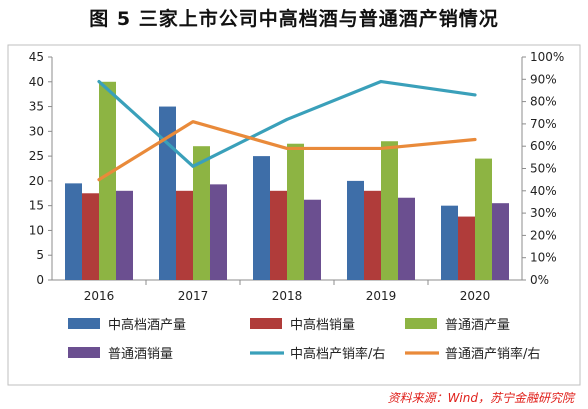  Describe the element at coordinates (36, 206) in the screenshot. I see `left-tick-label: 15` at that location.